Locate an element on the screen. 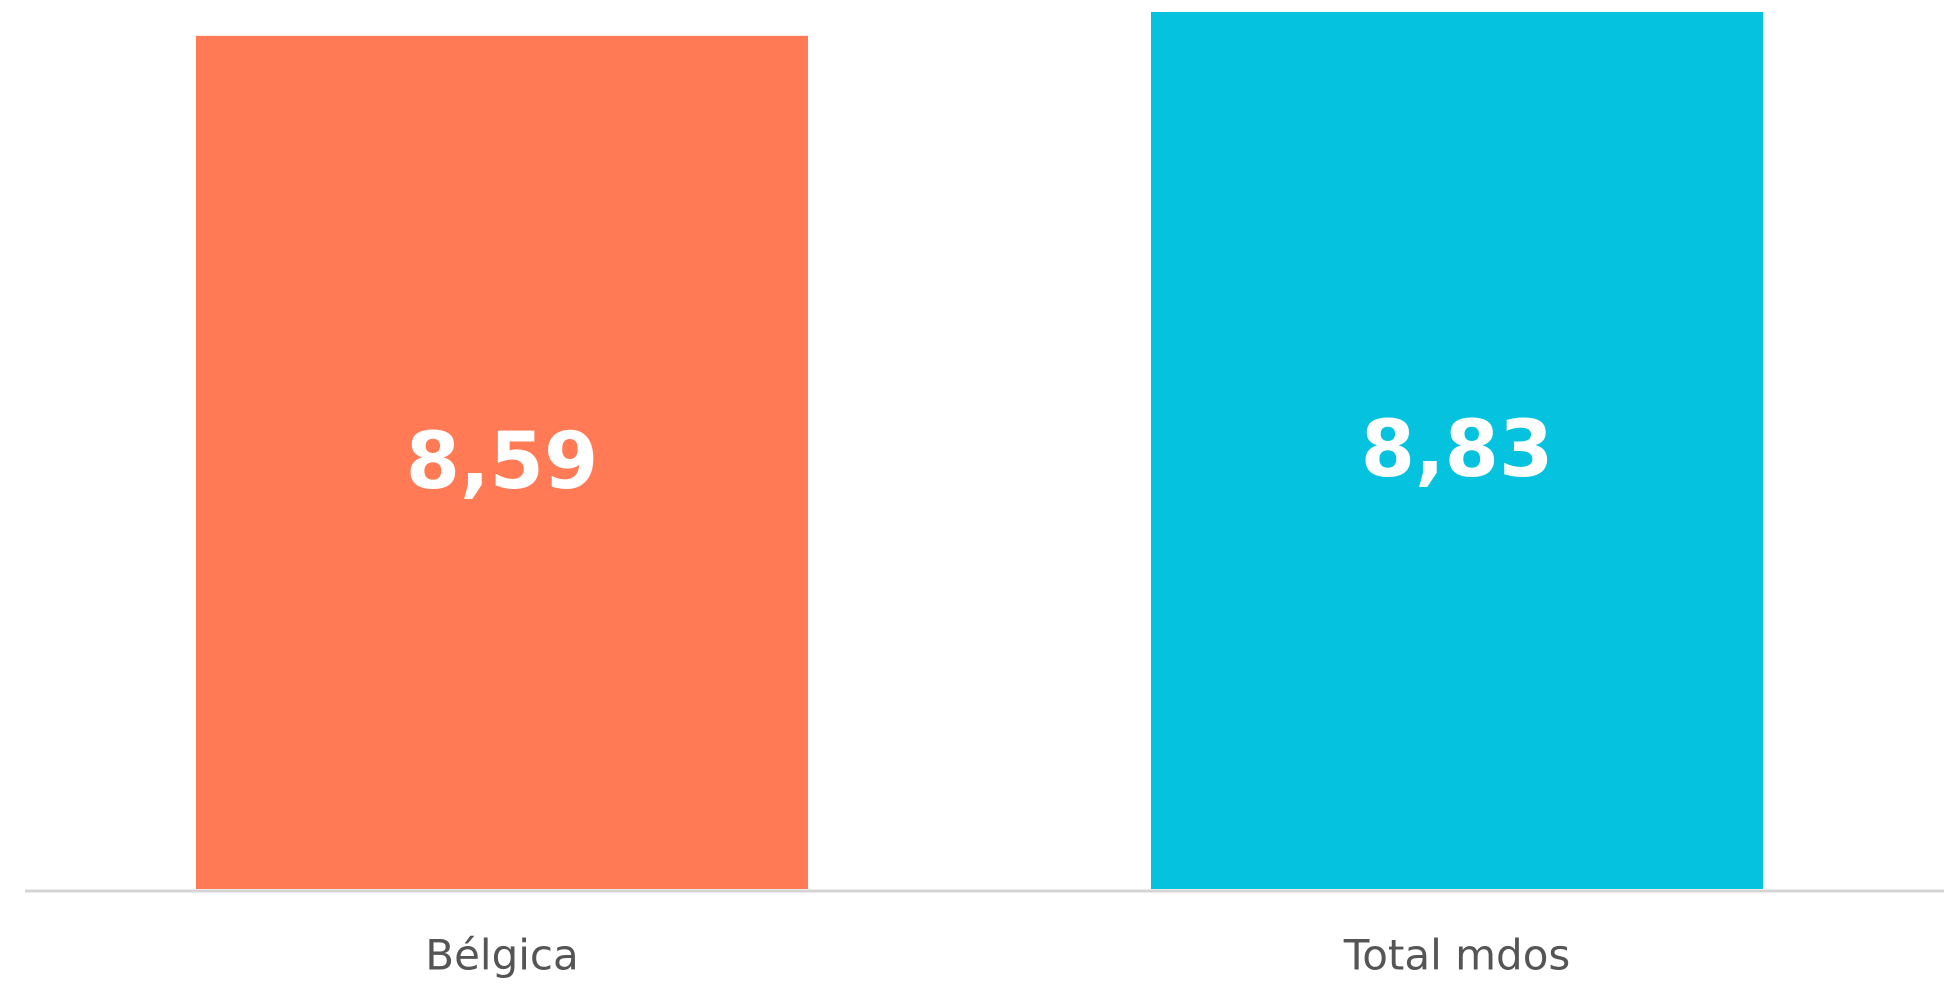 The image size is (1944, 986). value-label: 8,83 is located at coordinates (1457, 450).